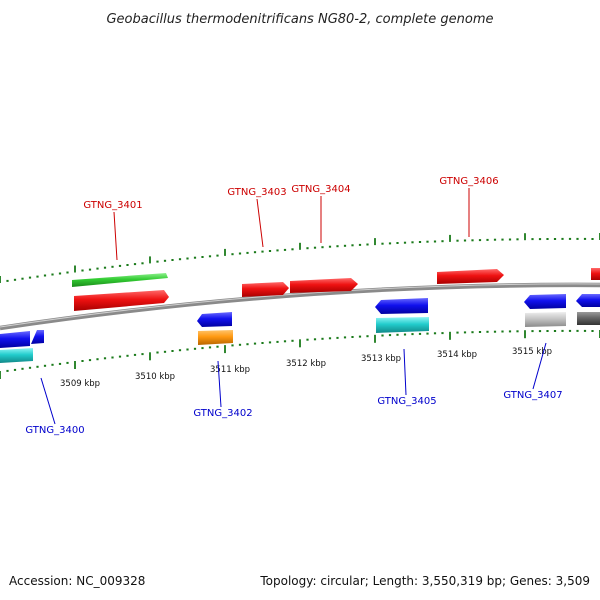 This screenshot has width=600, height=600. I want to click on gene-gtng-3401-arrow, so click(121, 300).